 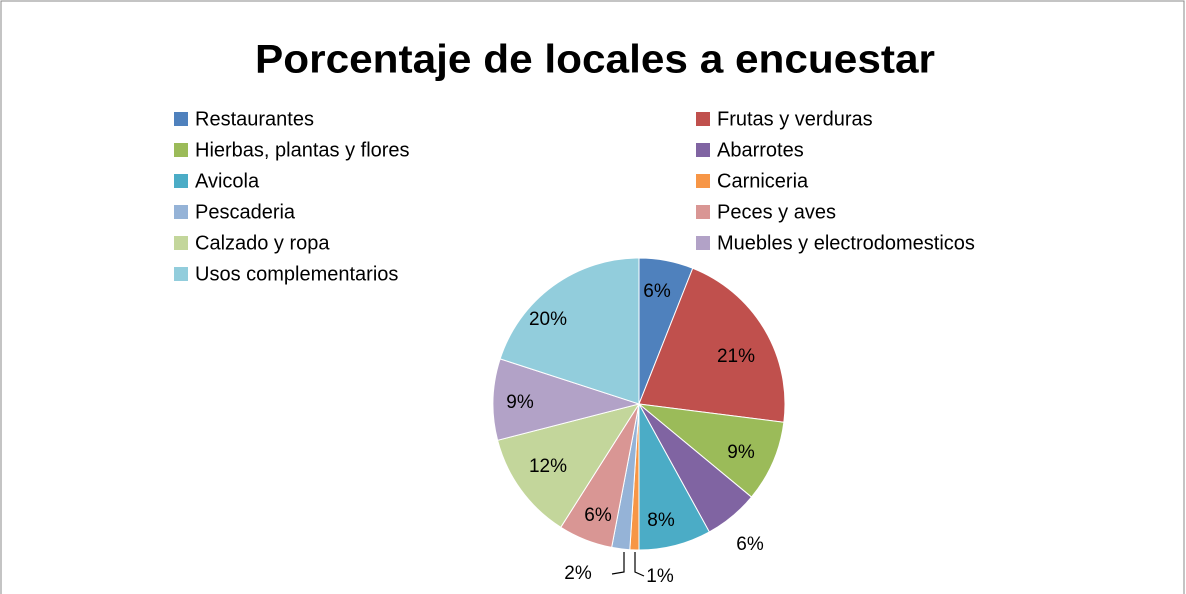 I want to click on legend-label: Usos complementarios, so click(x=296, y=274).